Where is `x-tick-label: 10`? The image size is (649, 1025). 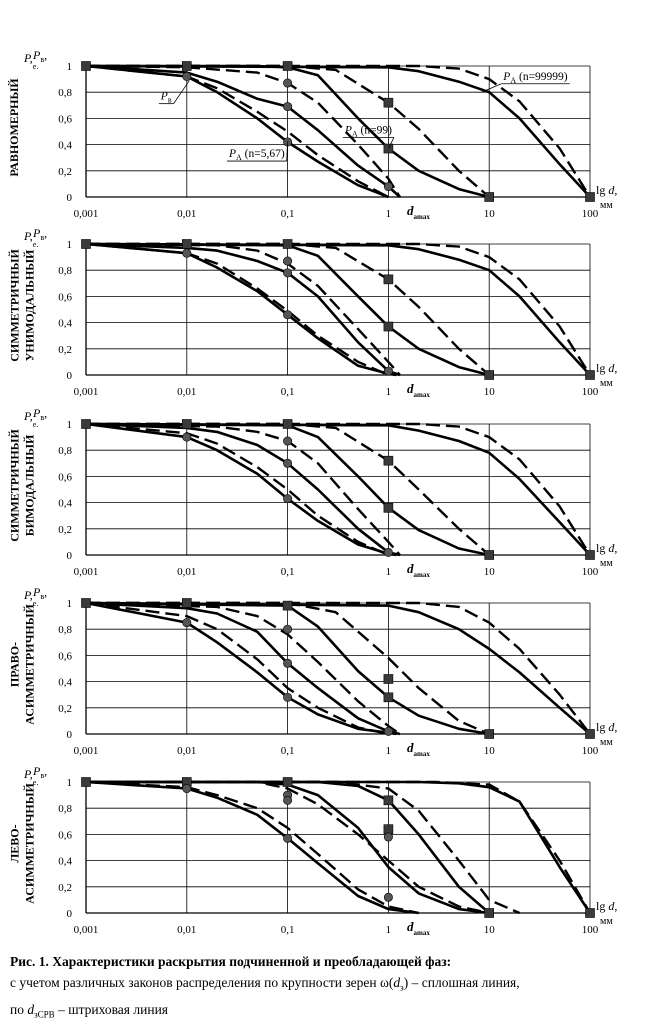
x-tick-label: 10 is located at coordinates (490, 572).